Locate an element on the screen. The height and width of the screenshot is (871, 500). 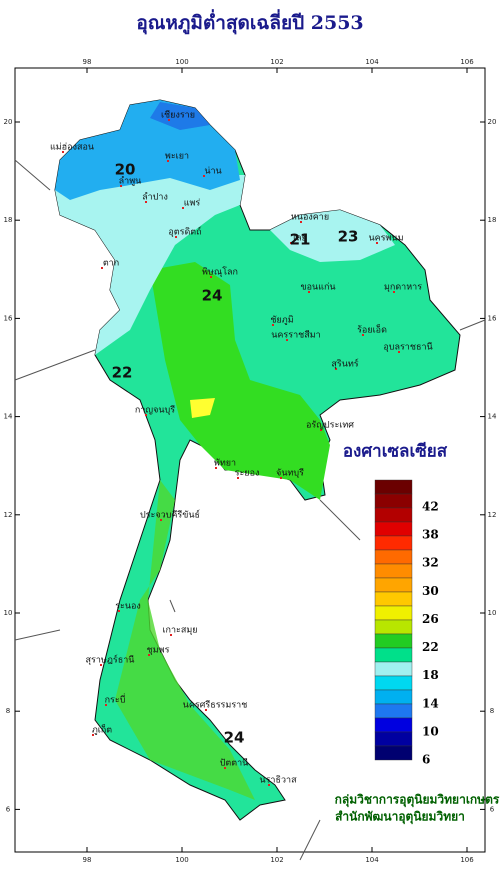
province-label: ระนอง is located at coordinates (128, 607).